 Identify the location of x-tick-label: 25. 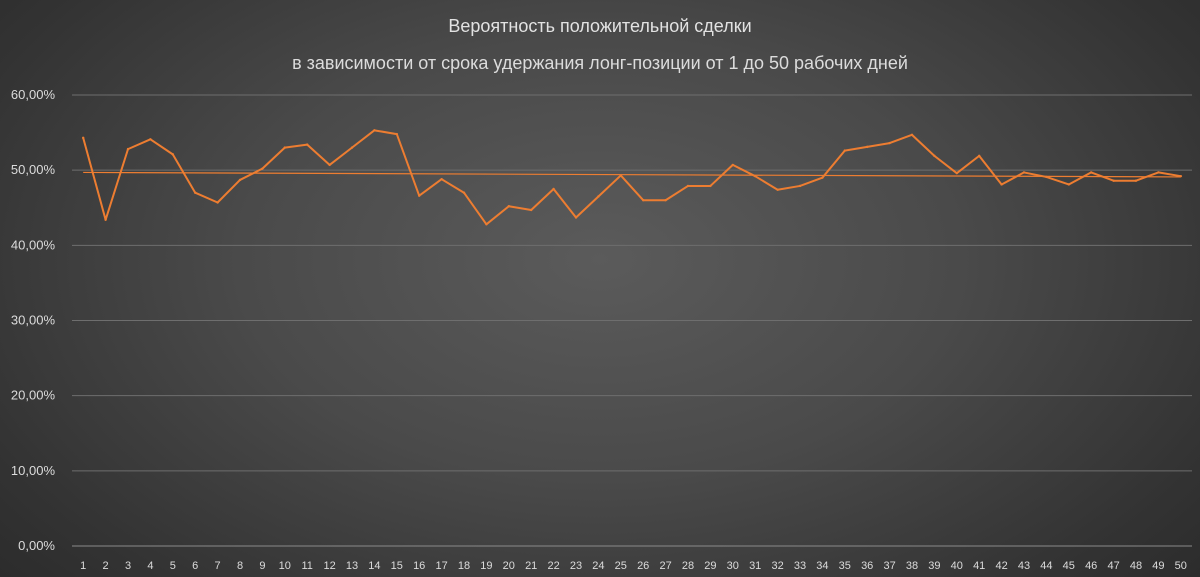
(621, 566).